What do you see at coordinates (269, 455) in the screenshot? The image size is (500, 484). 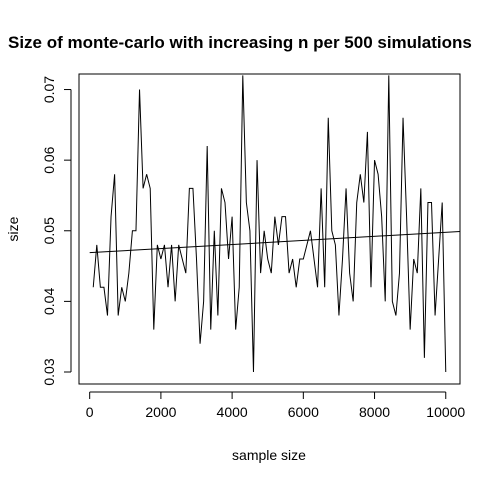 I see `x-axis-title: sample size` at bounding box center [269, 455].